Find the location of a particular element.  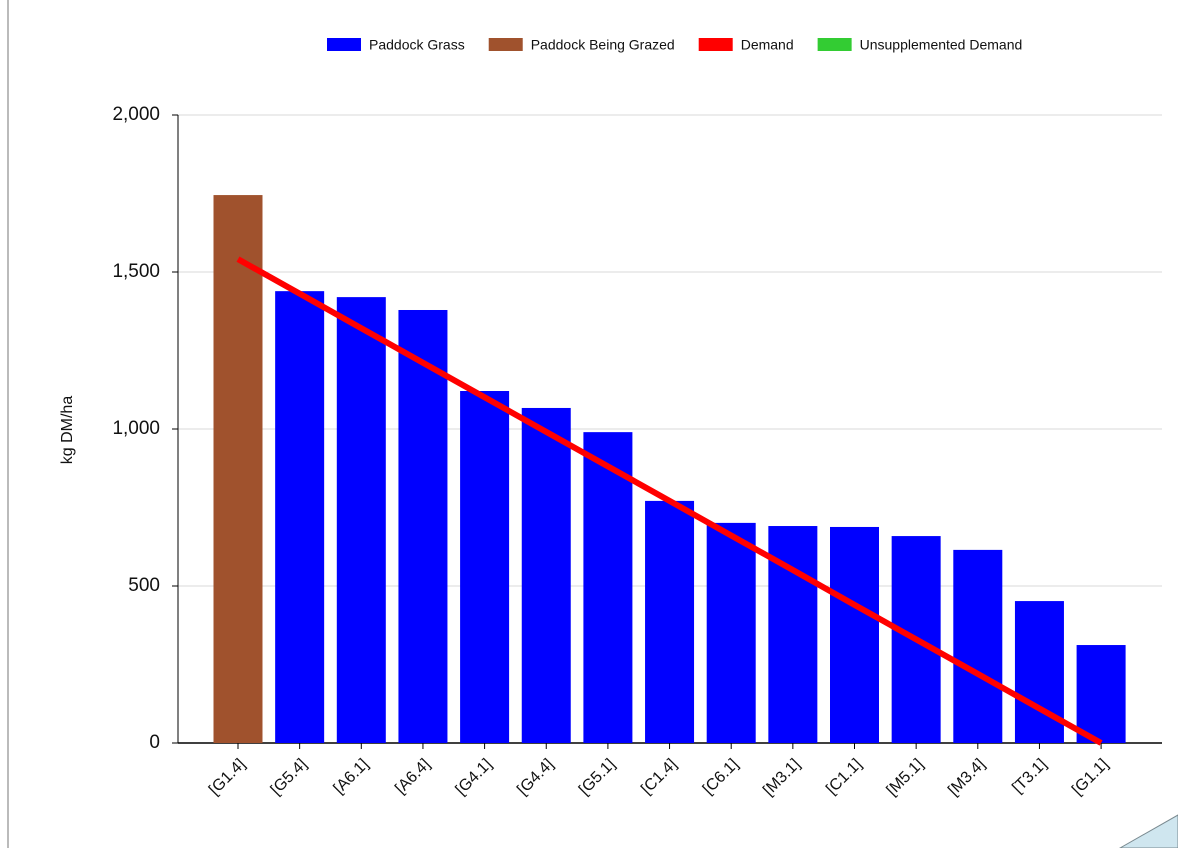

x-tick-label: [C1.1] is located at coordinates (844, 777).